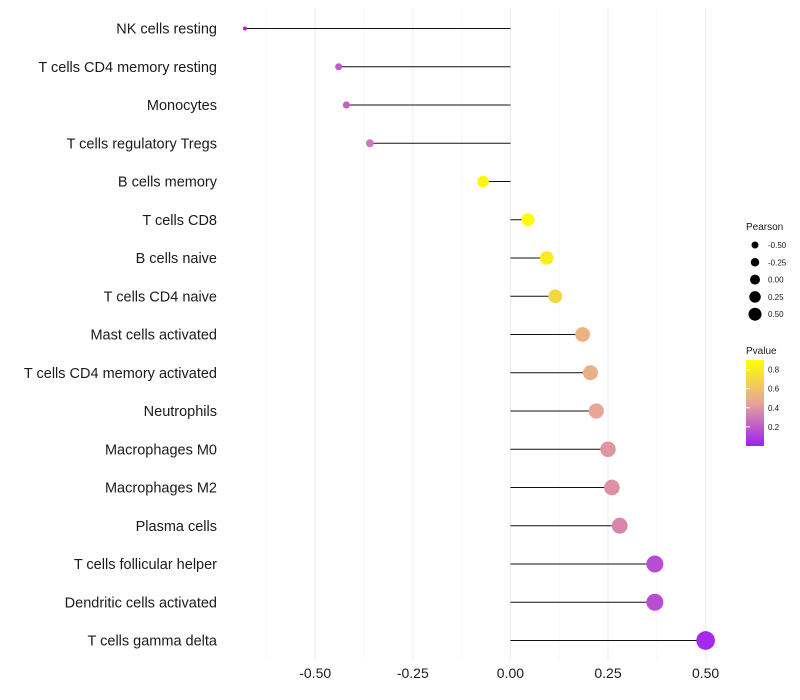  What do you see at coordinates (774, 427) in the screenshot?
I see `color-legend-label: 0.2` at bounding box center [774, 427].